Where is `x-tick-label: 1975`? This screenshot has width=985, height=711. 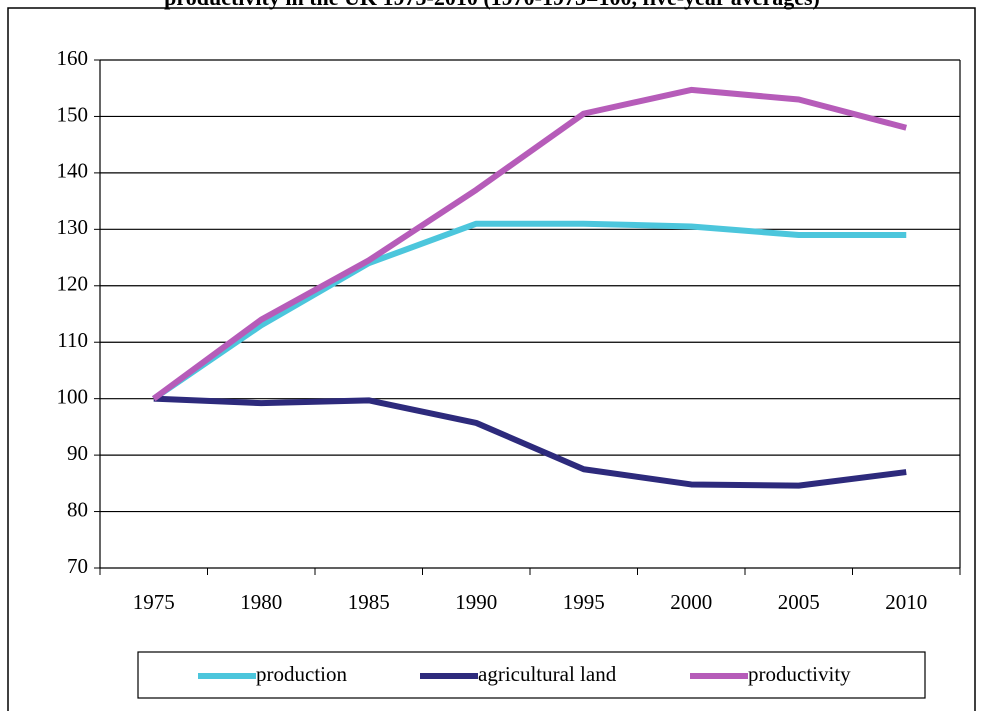 x-tick-label: 1975 is located at coordinates (154, 602).